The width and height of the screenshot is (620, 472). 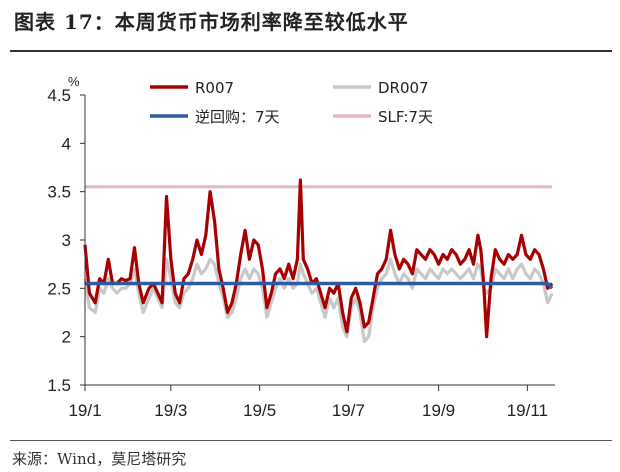 I want to click on y-tick-label-5: 4, so click(x=66, y=143).